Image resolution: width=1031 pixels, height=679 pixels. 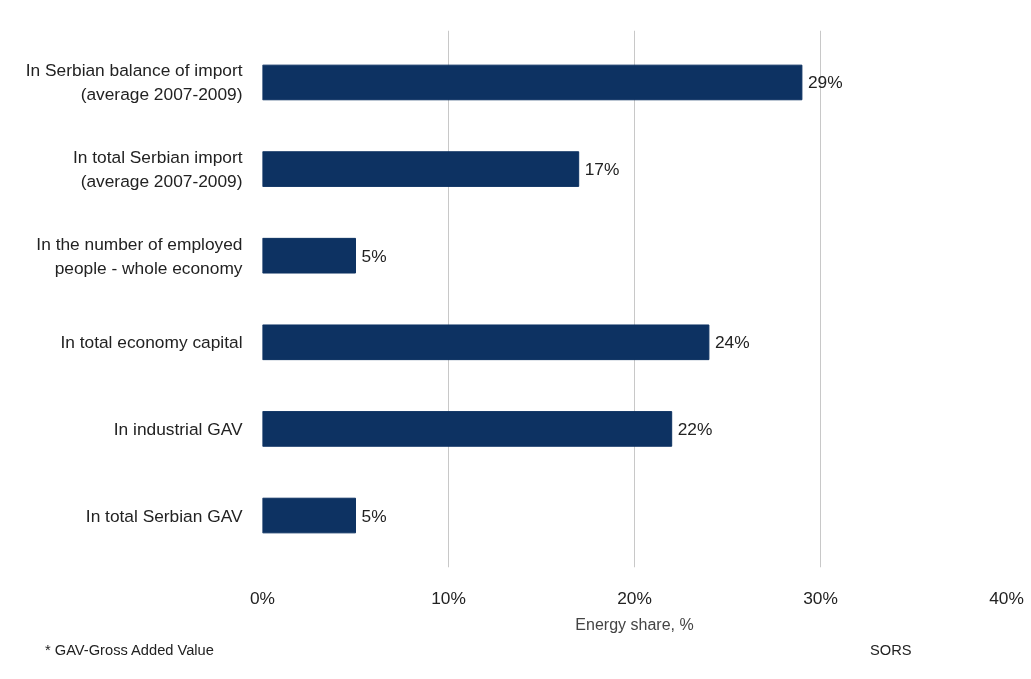 What do you see at coordinates (634, 597) in the screenshot?
I see `x-tick-label: 20%` at bounding box center [634, 597].